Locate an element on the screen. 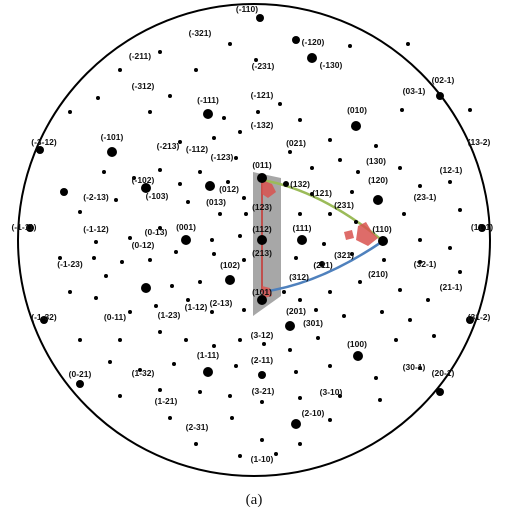 Image resolution: width=509 pixels, height=517 pixels. pole-label: (211) is located at coordinates (323, 265).